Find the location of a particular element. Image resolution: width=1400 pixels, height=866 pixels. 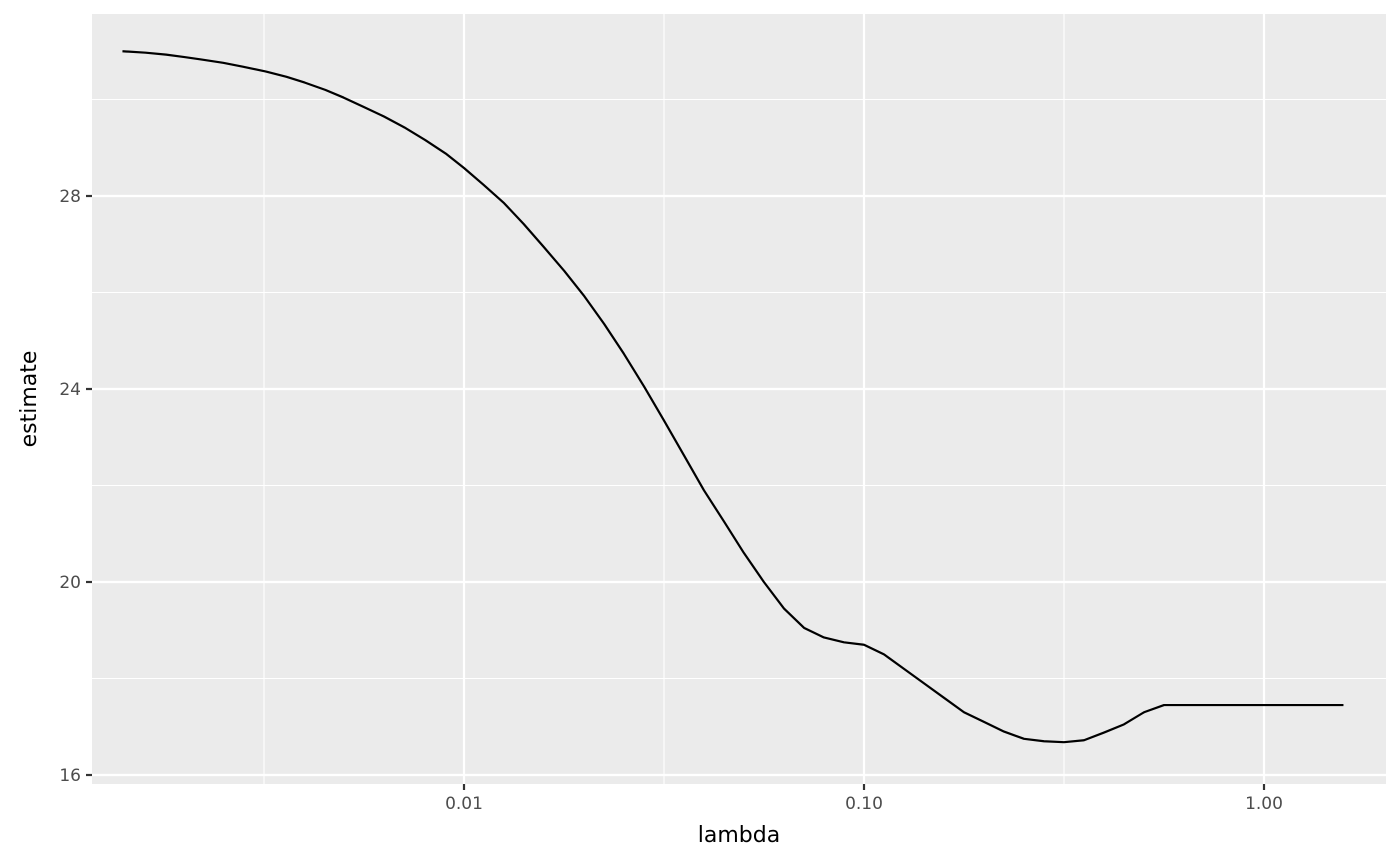

y-tick-label: 20 is located at coordinates (70, 583).